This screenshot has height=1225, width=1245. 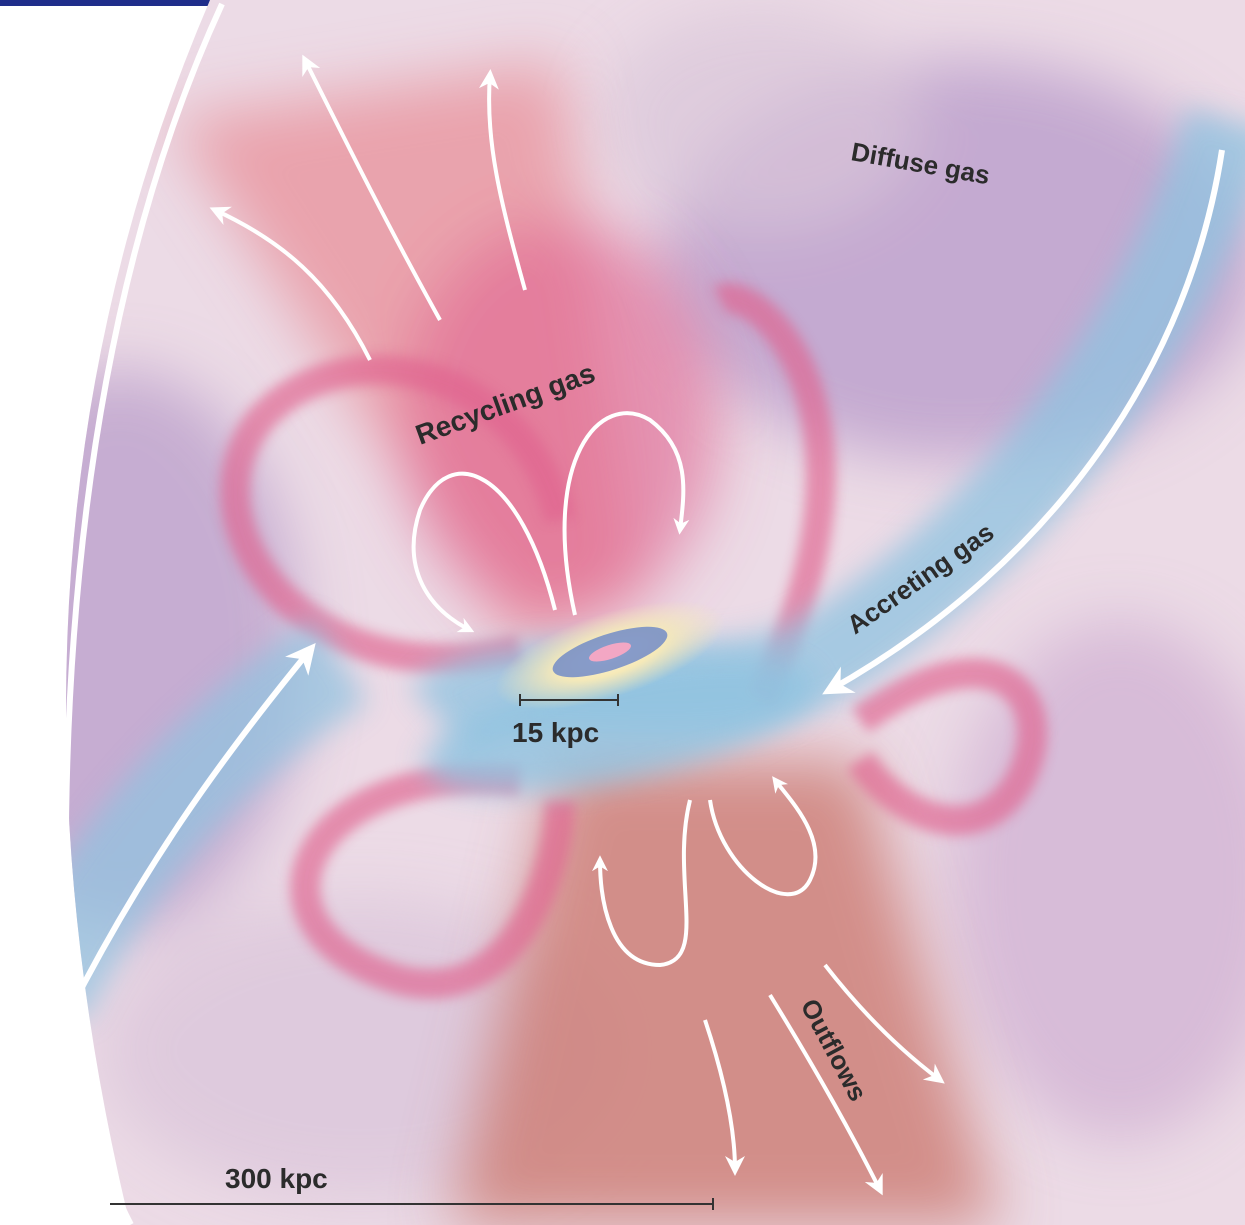 What do you see at coordinates (555, 732) in the screenshot?
I see `scale-label-inner: 15 kpc` at bounding box center [555, 732].